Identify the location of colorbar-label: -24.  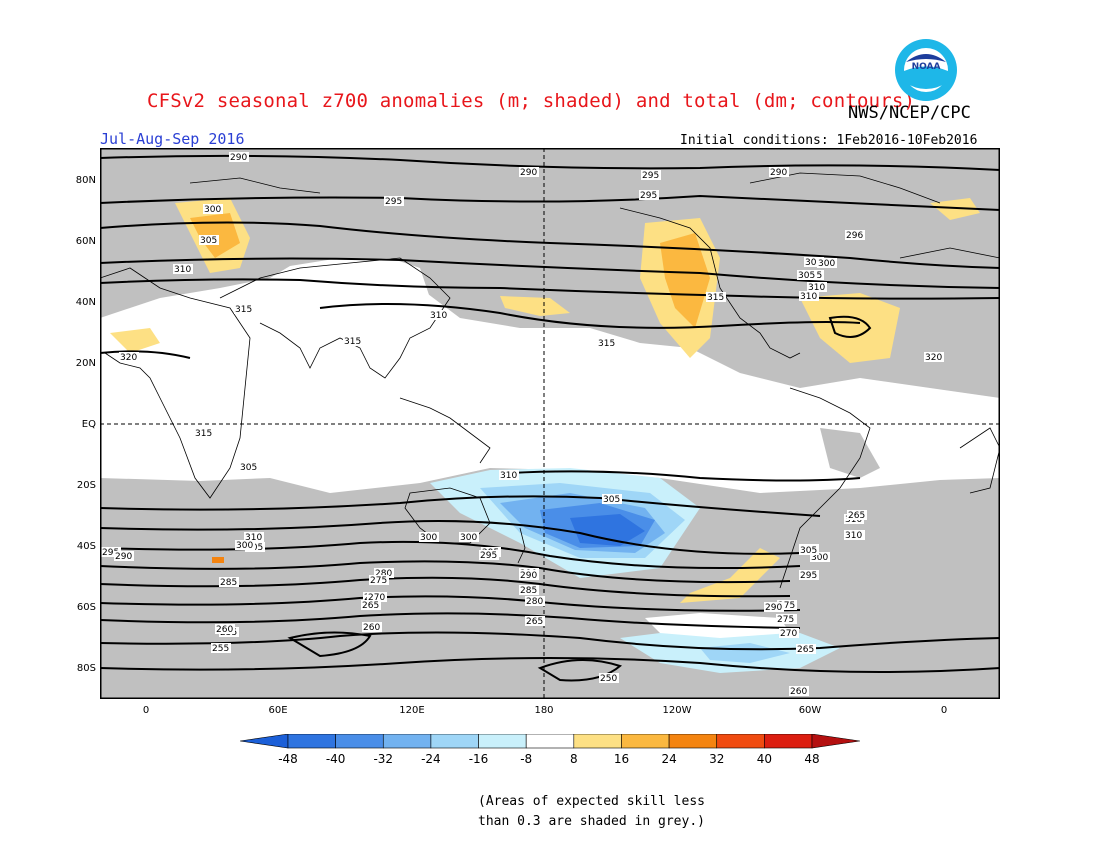
(431, 759).